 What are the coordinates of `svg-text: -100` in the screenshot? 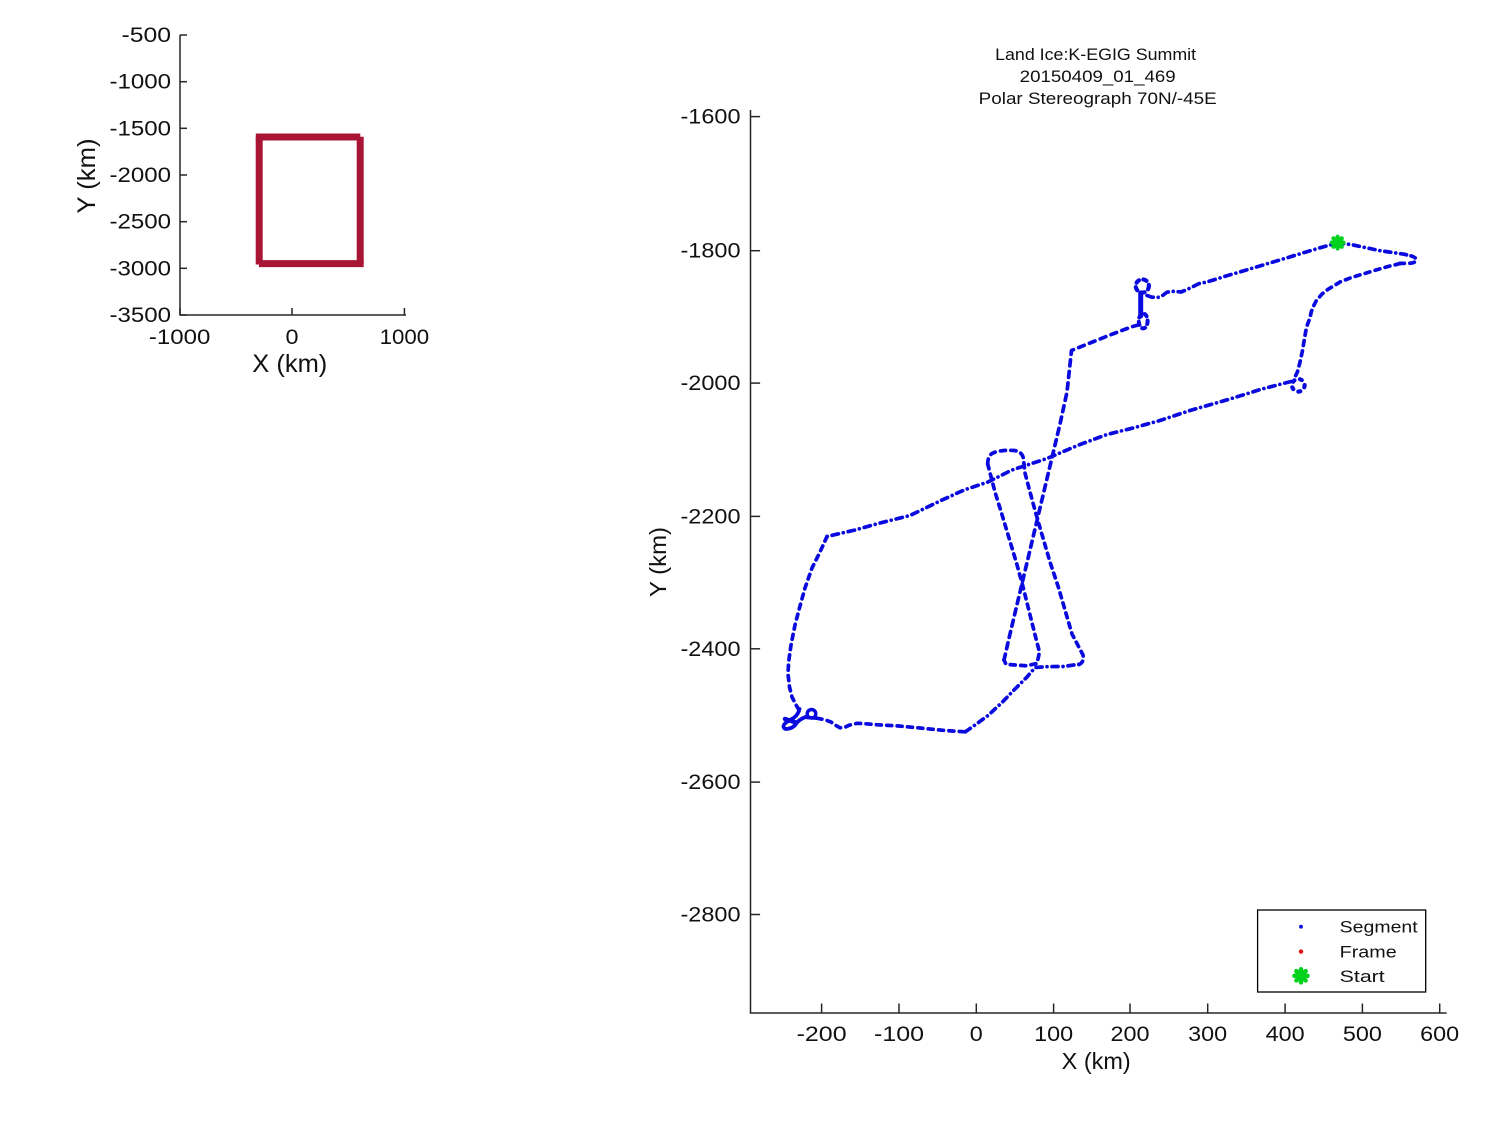 It's located at (899, 1034).